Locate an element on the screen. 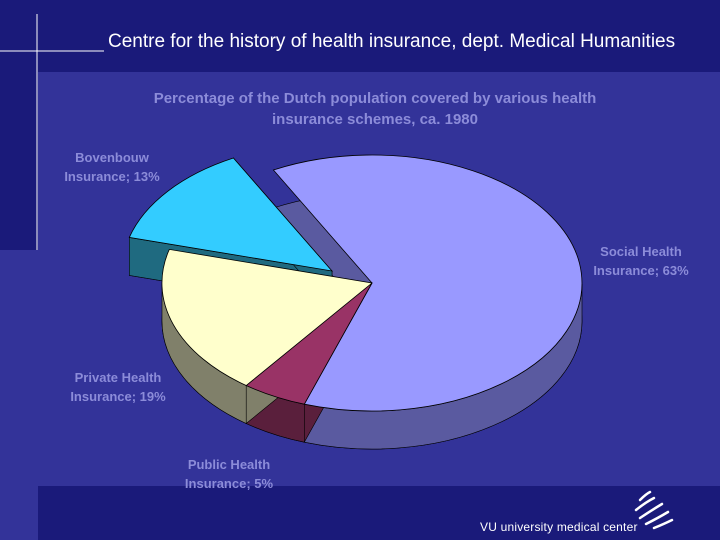  pie-slice-label: Private Health Insurance; 19% is located at coordinates (118, 387).